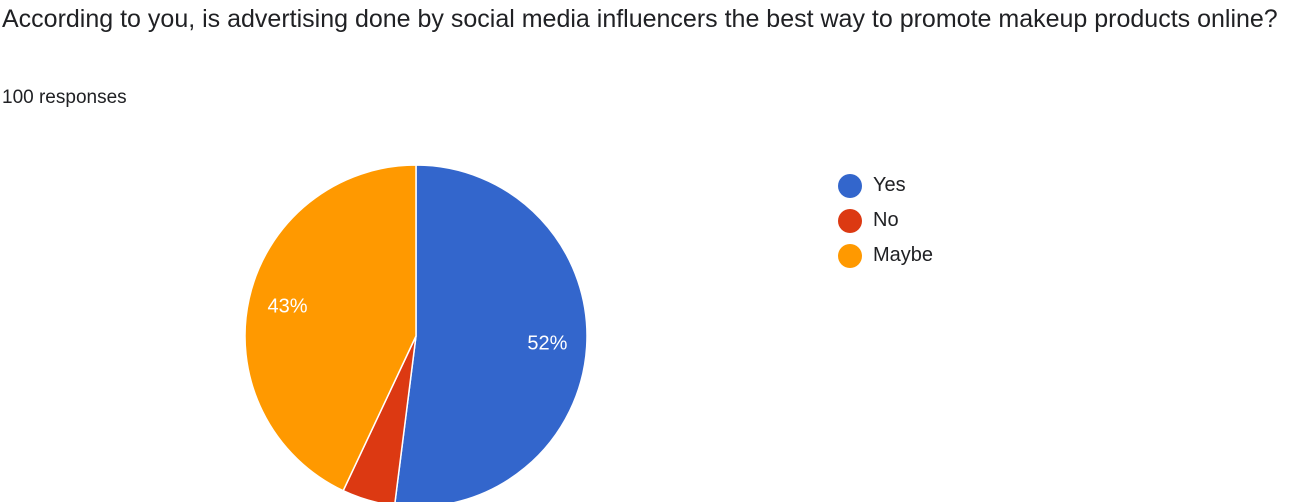 The image size is (1309, 502). I want to click on legend-marker-no, so click(850, 220).